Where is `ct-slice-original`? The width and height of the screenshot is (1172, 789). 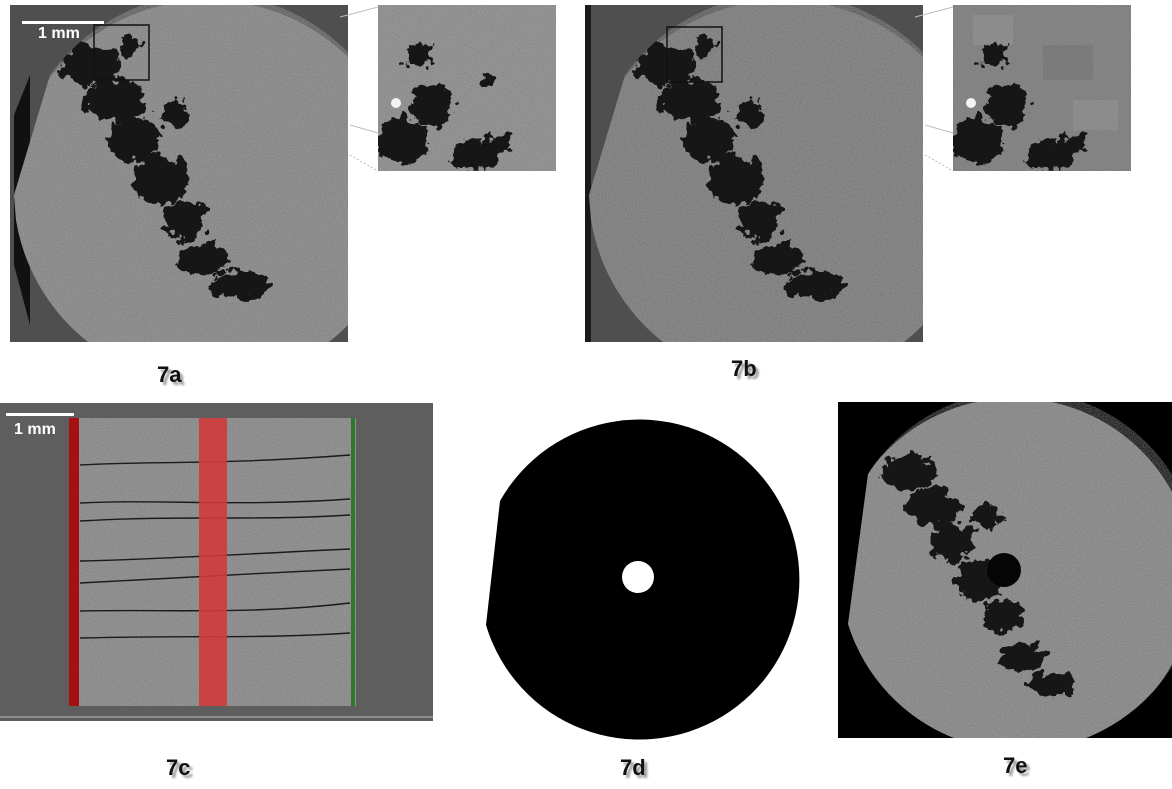 ct-slice-original is located at coordinates (179, 173).